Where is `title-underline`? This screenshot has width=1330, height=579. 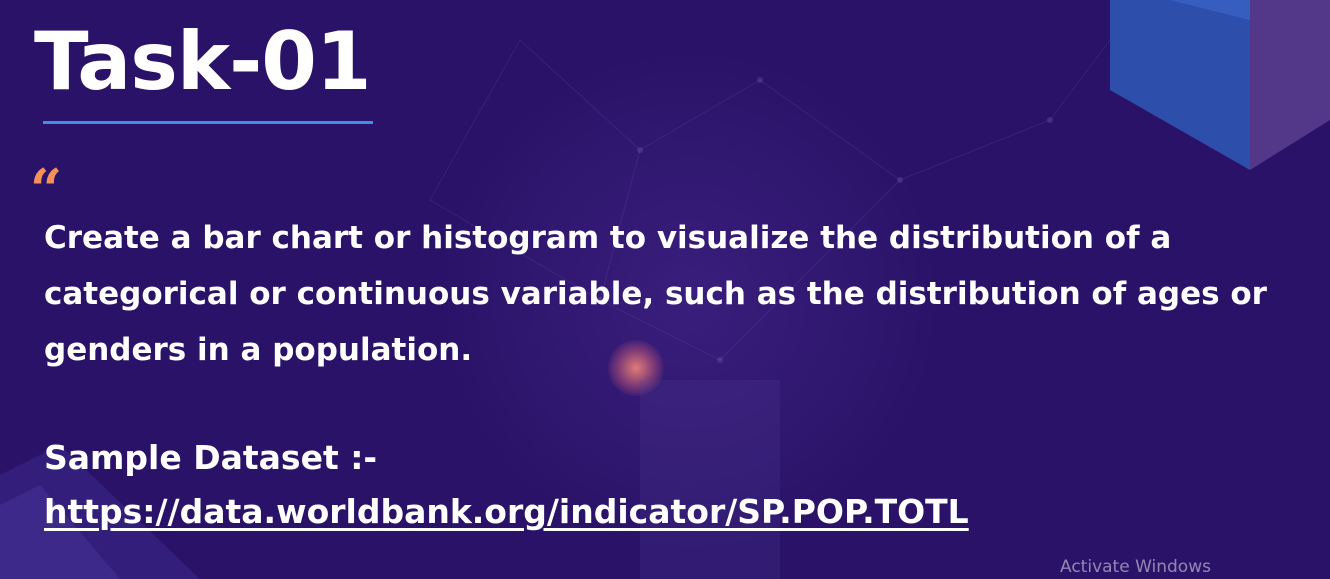 title-underline is located at coordinates (208, 122).